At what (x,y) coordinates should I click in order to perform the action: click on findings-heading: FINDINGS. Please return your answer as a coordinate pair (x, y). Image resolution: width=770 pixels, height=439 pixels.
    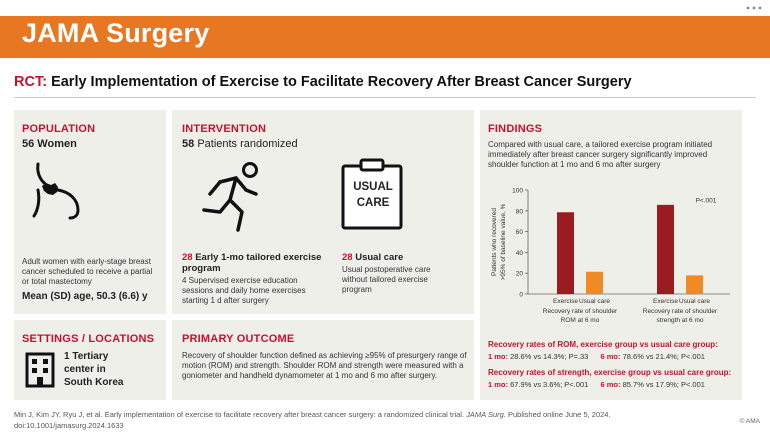
    Looking at the image, I should click on (515, 129).